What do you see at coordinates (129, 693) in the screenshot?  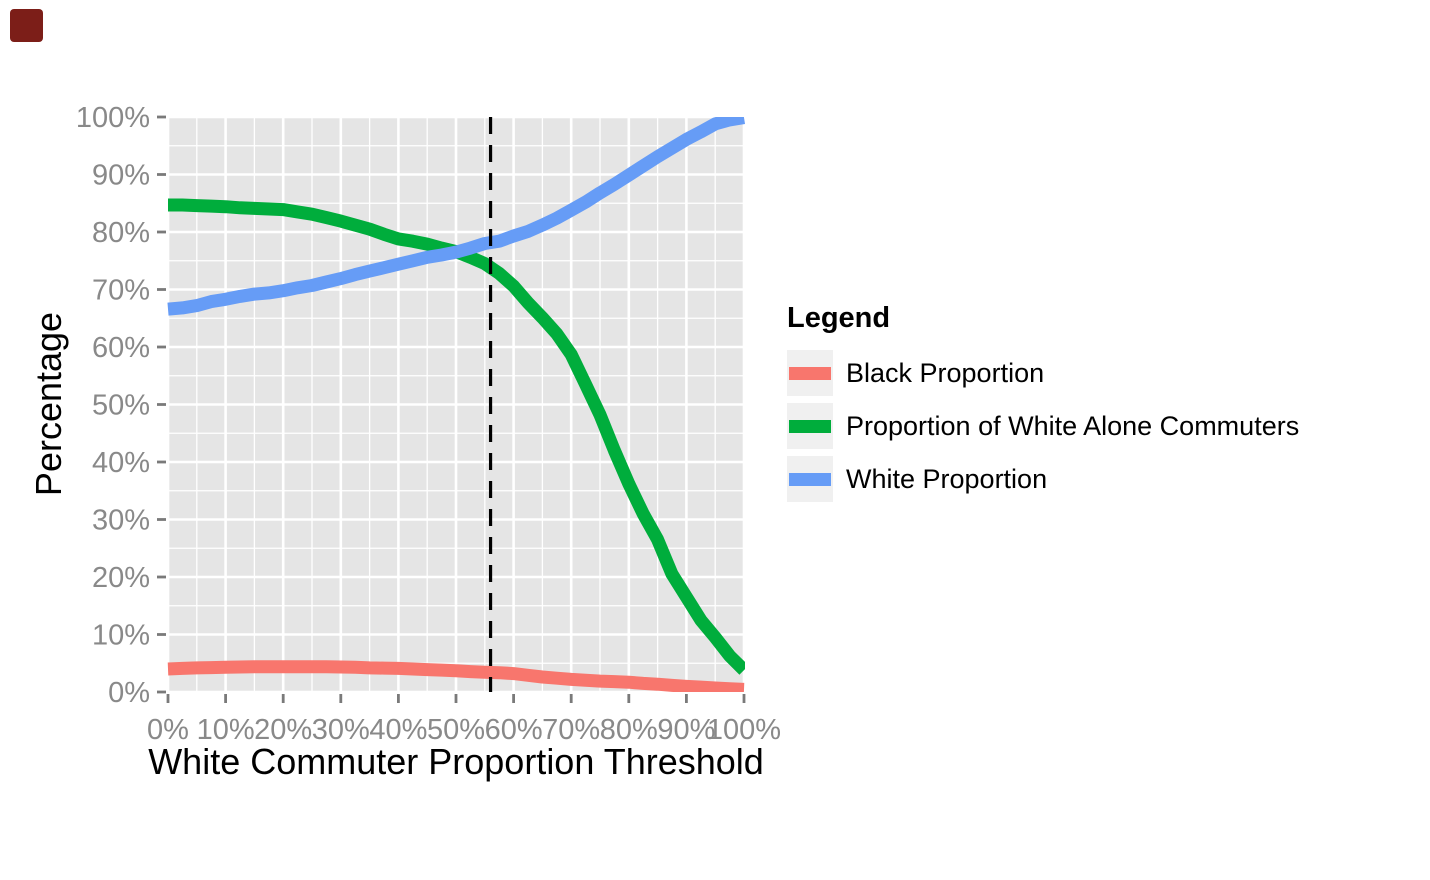 I see `y-tick-label: 0%` at bounding box center [129, 693].